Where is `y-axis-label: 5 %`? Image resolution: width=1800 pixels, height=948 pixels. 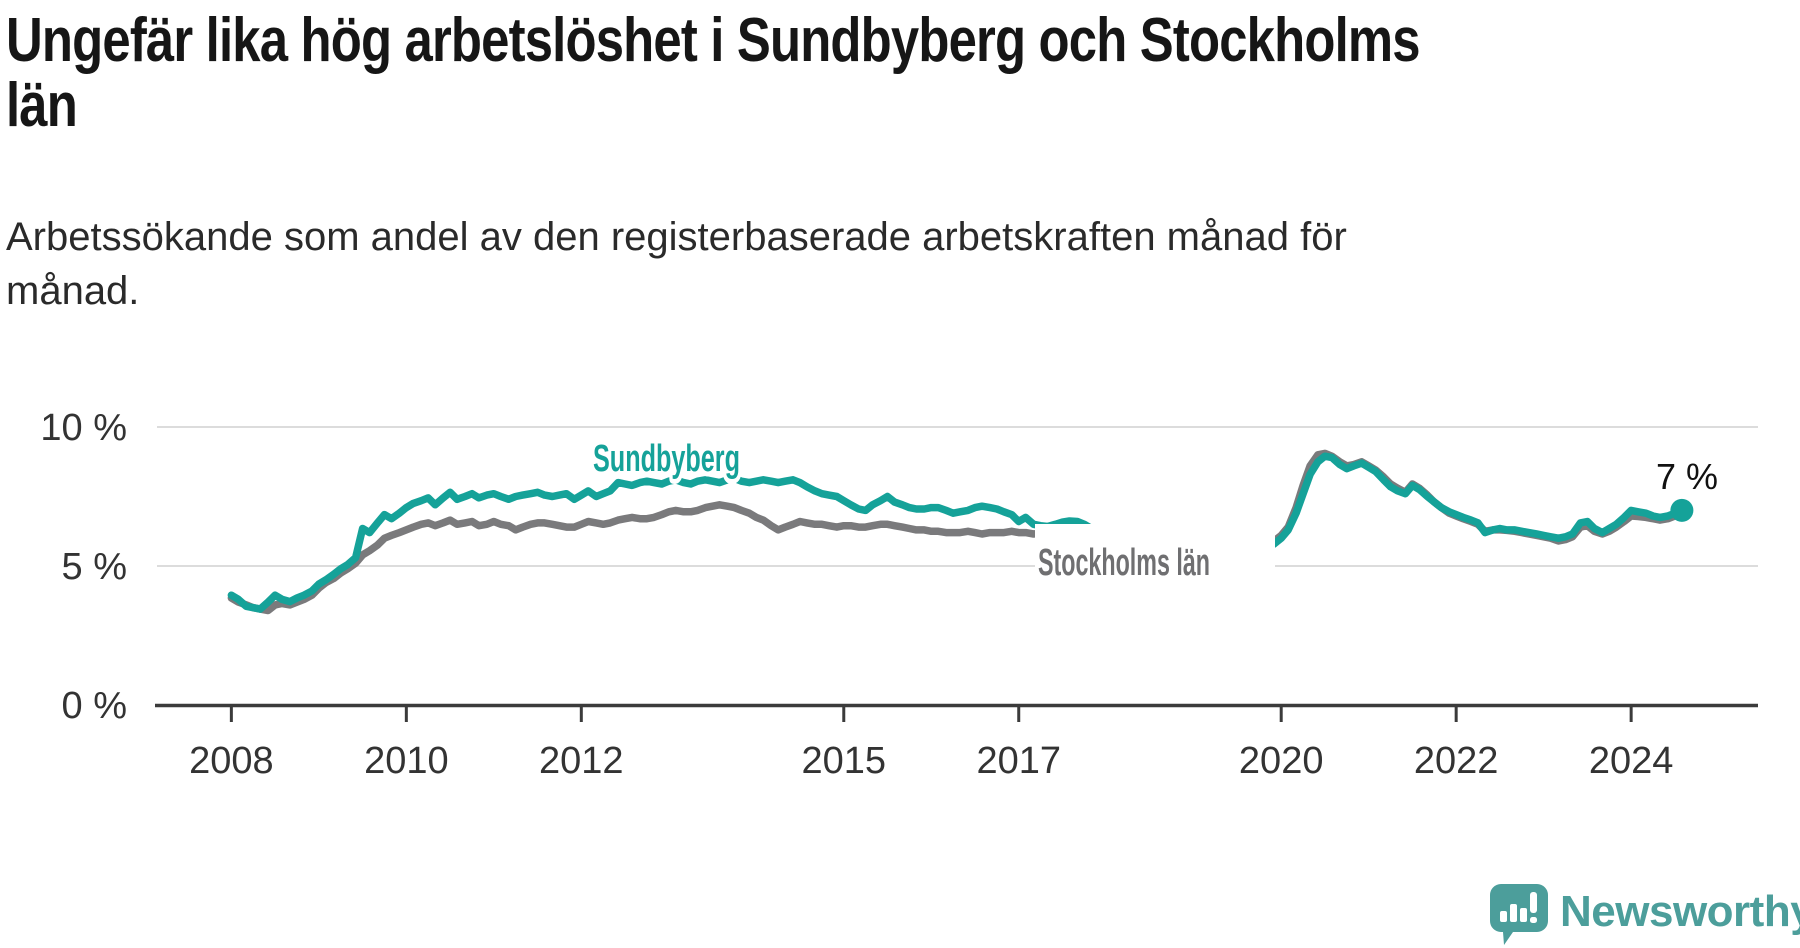 y-axis-label: 5 % is located at coordinates (94, 567).